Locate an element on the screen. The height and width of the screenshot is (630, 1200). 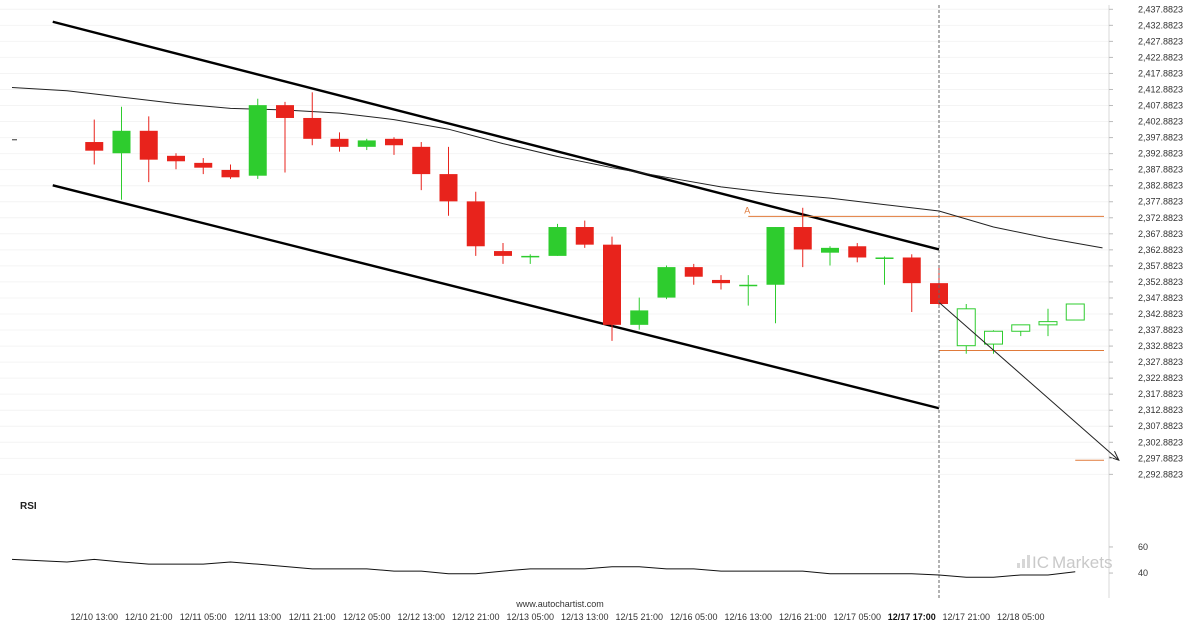
forecast-arrow-shaft is located at coordinates (1029, 381).